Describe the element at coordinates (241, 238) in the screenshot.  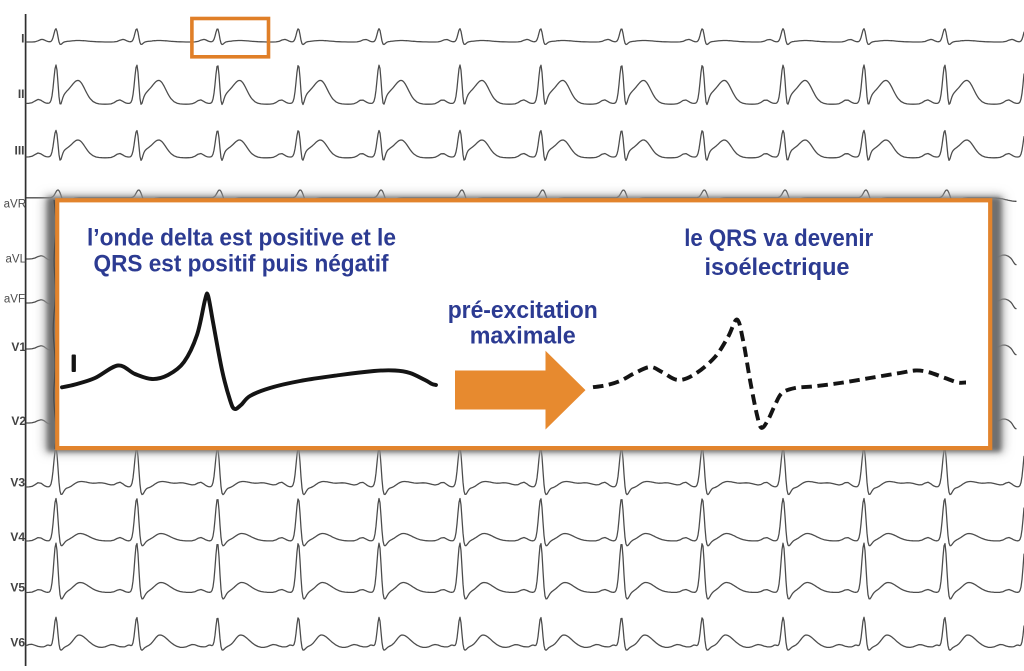
I see `svg-text:l’onde delta est positive et l: l’onde delta est positive et le` at that location.